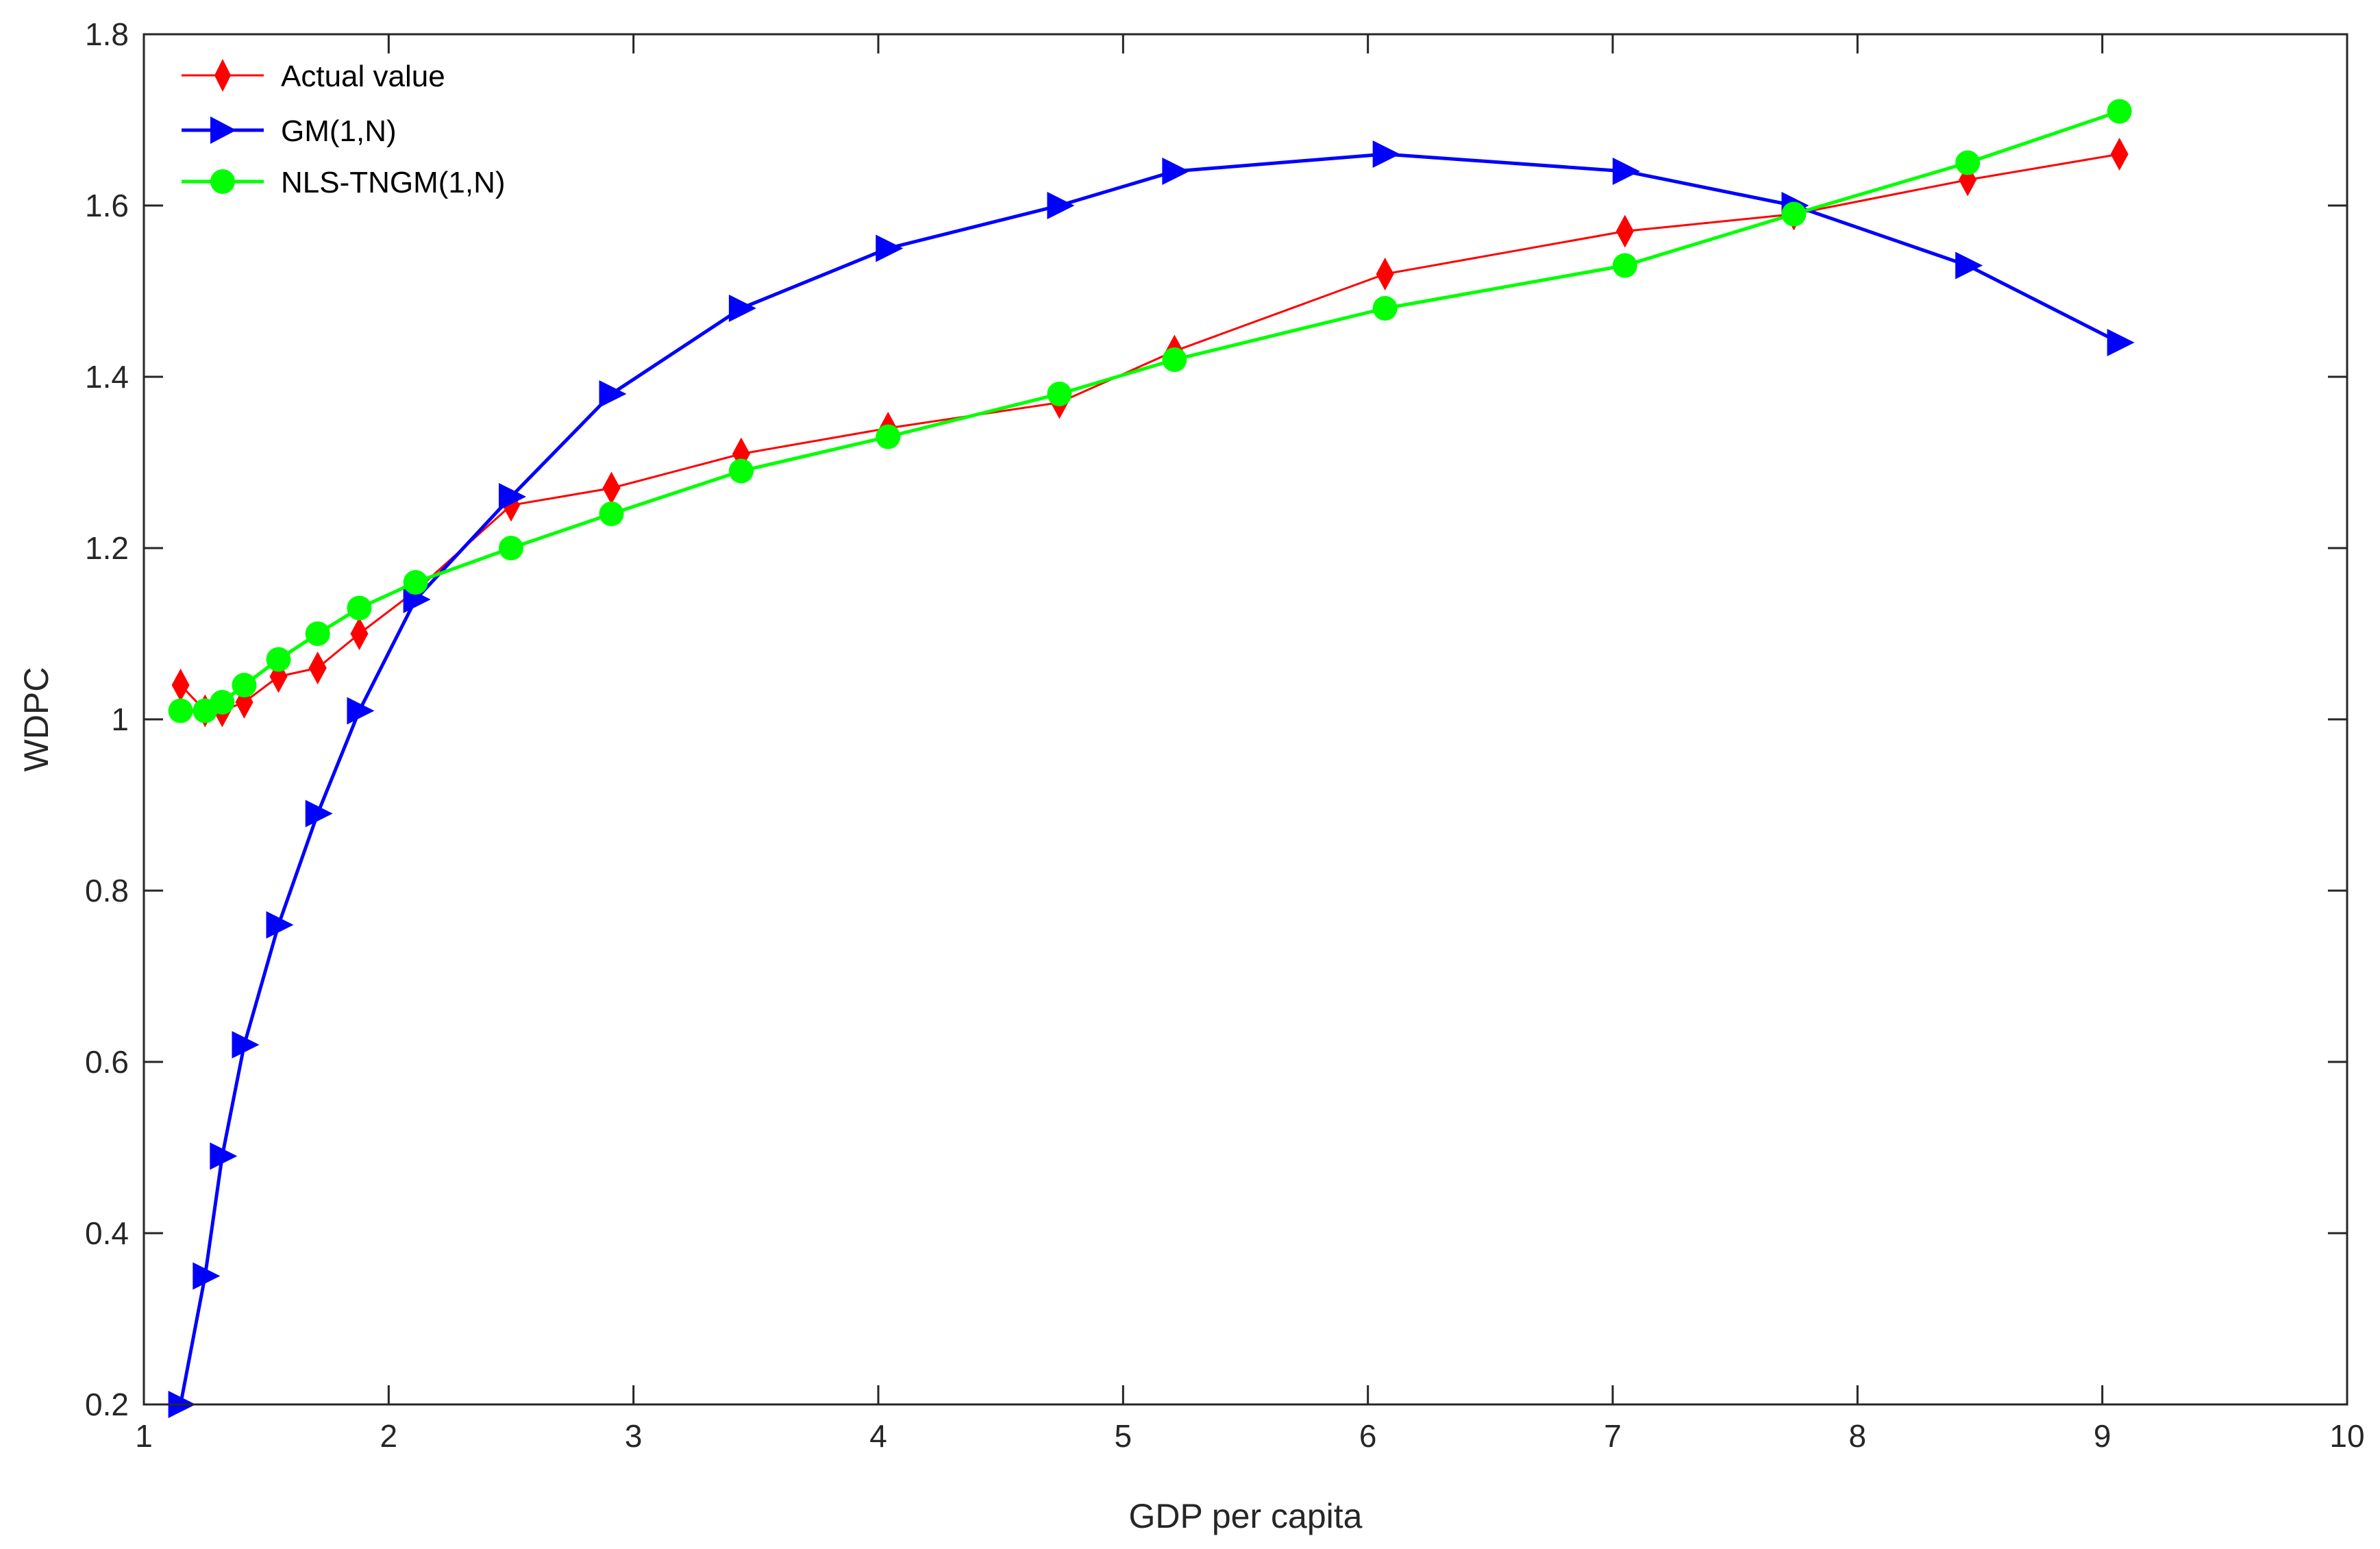  Describe the element at coordinates (222, 181) in the screenshot. I see `legend-marker-circle` at that location.